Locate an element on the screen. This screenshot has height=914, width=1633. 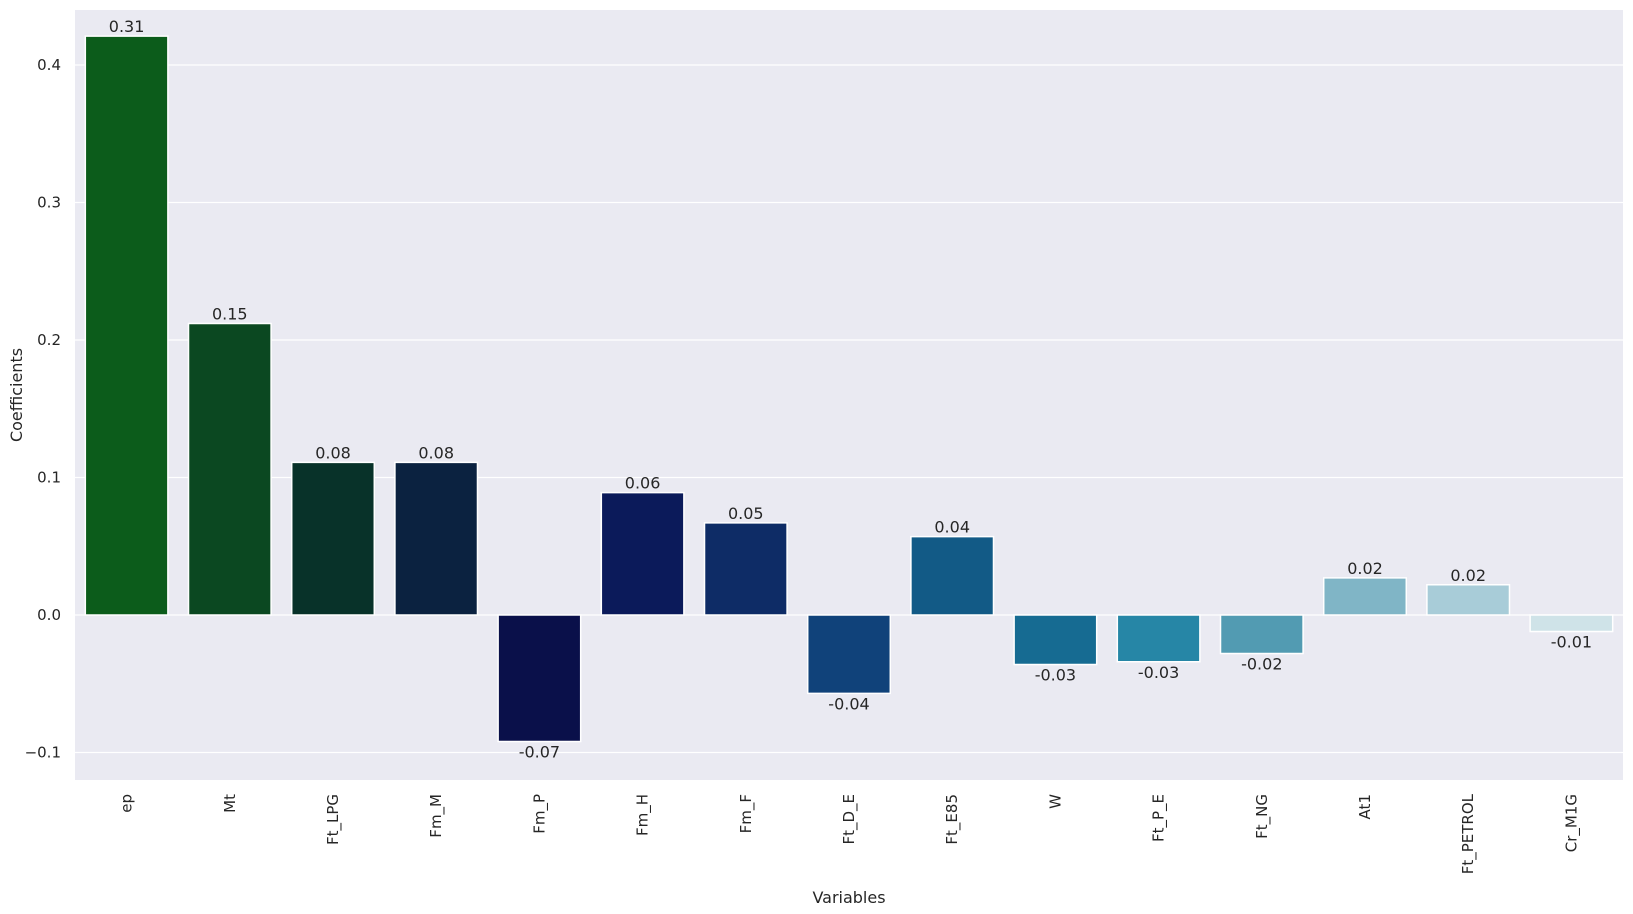
x-tick-label-Fm_M: Fm_M is located at coordinates (436, 816).